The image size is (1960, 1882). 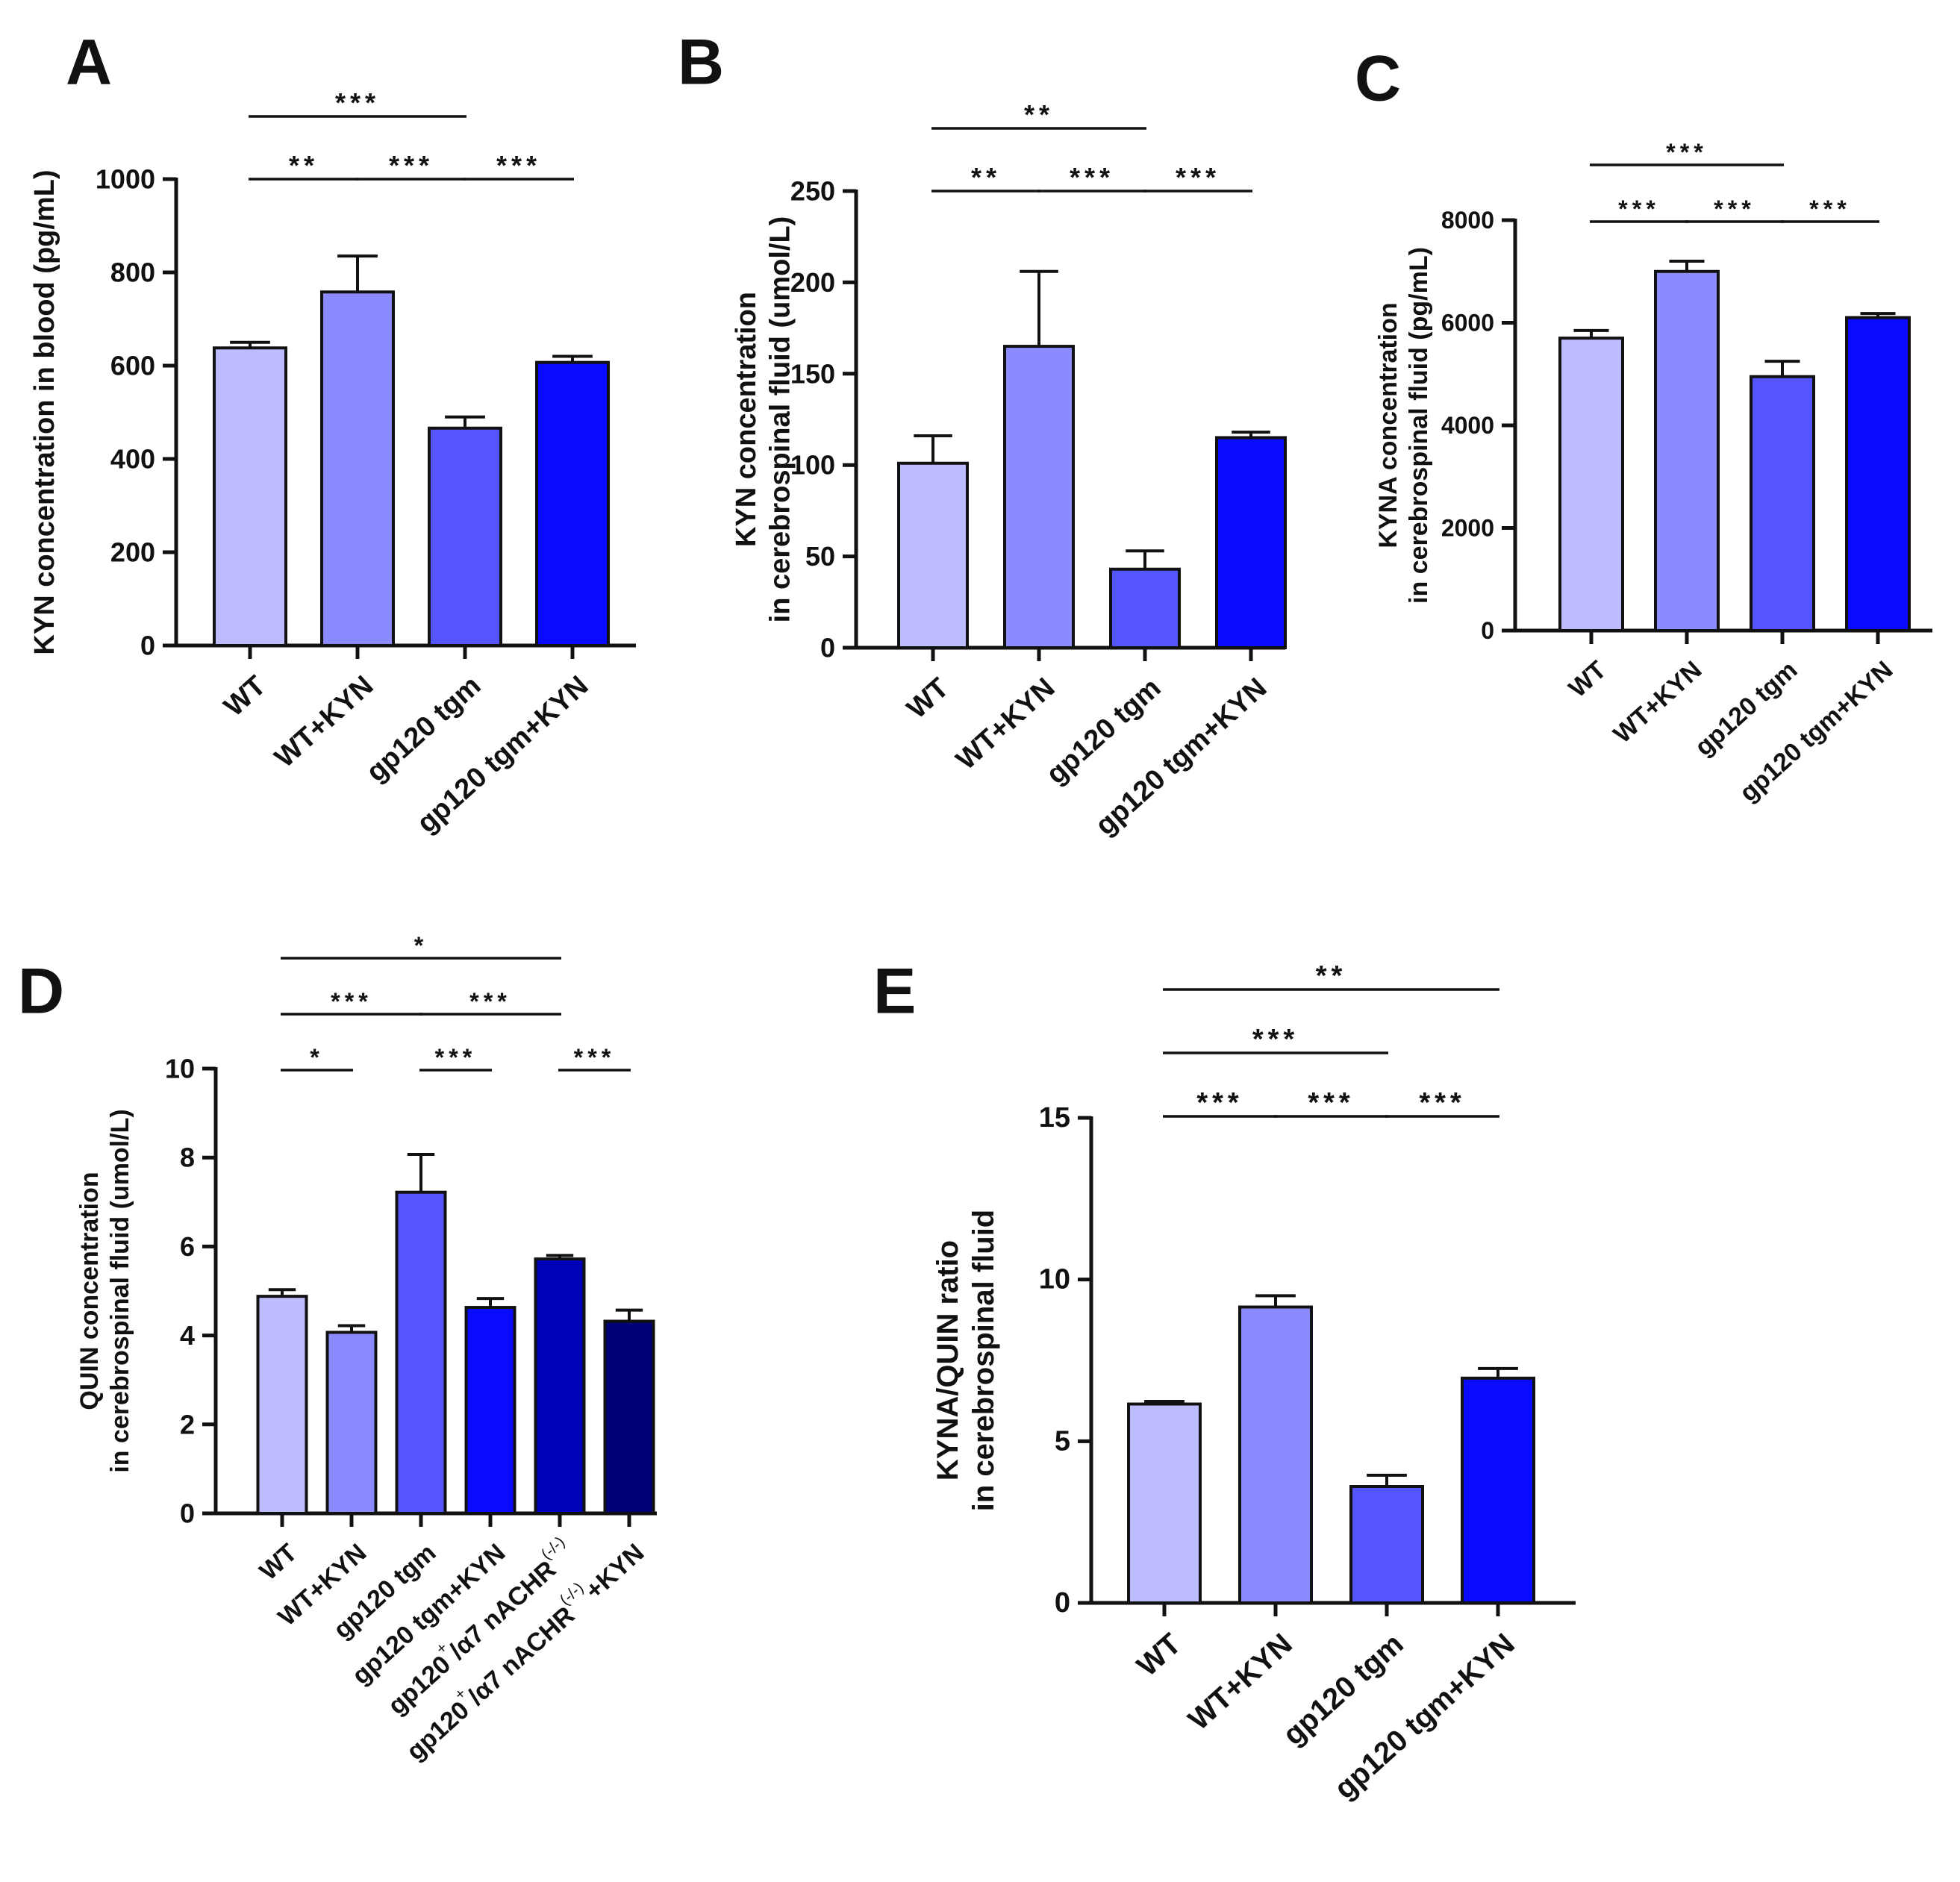 What do you see at coordinates (895, 992) in the screenshot?
I see `panel-label: E` at bounding box center [895, 992].